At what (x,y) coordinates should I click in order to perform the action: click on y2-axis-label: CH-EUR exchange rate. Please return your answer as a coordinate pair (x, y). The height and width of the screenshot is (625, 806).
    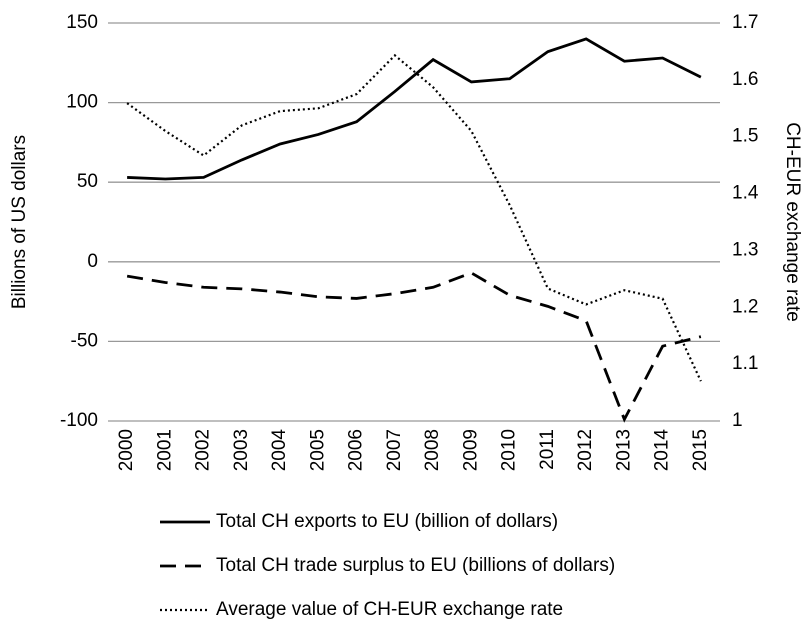
    Looking at the image, I should click on (792, 222).